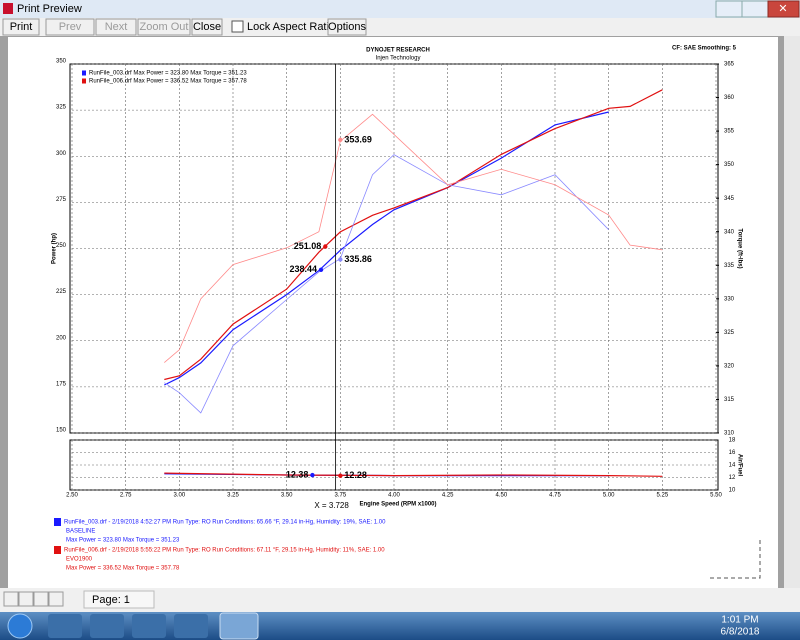  What do you see at coordinates (191, 626) in the screenshot?
I see `chrome-icon` at bounding box center [191, 626].